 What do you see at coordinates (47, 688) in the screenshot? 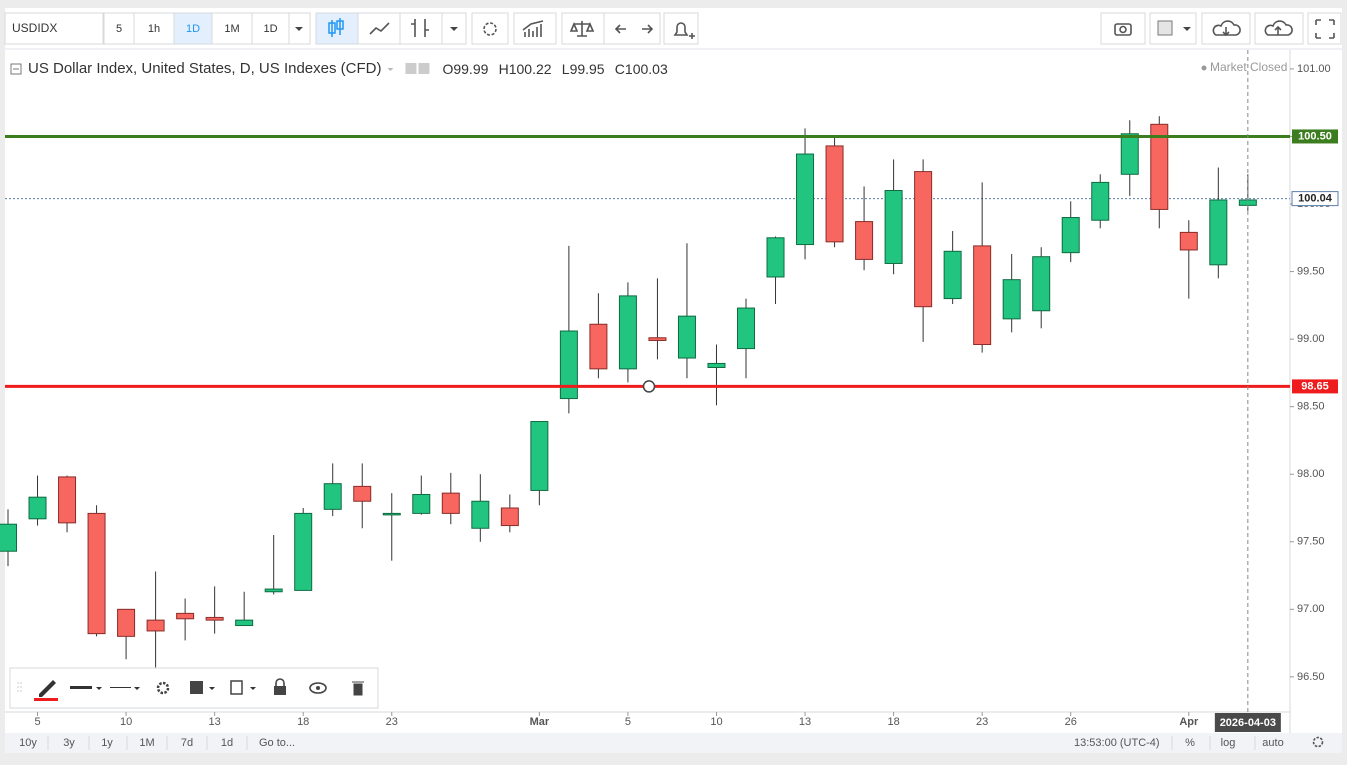
I see `pencil-icon` at bounding box center [47, 688].